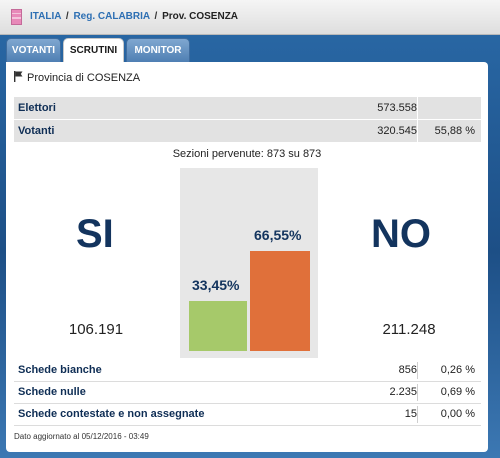 This screenshot has width=500, height=458. I want to click on schede-bianche-label: Schede bianche, so click(60, 370).